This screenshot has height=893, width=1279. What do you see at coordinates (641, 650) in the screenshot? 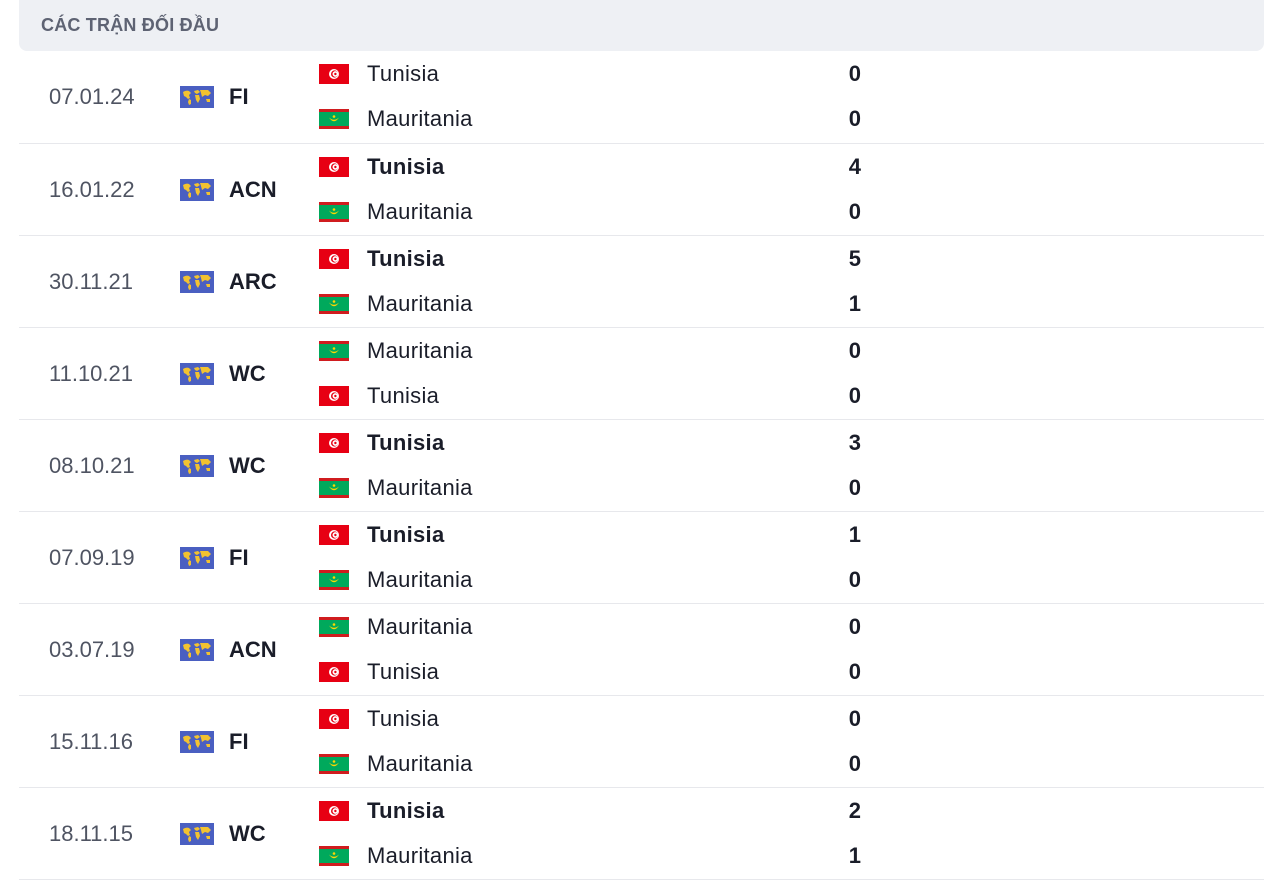
I see `match-row: 03.07.19 ACN Mauritania 0 Tunisia 0` at bounding box center [641, 650].